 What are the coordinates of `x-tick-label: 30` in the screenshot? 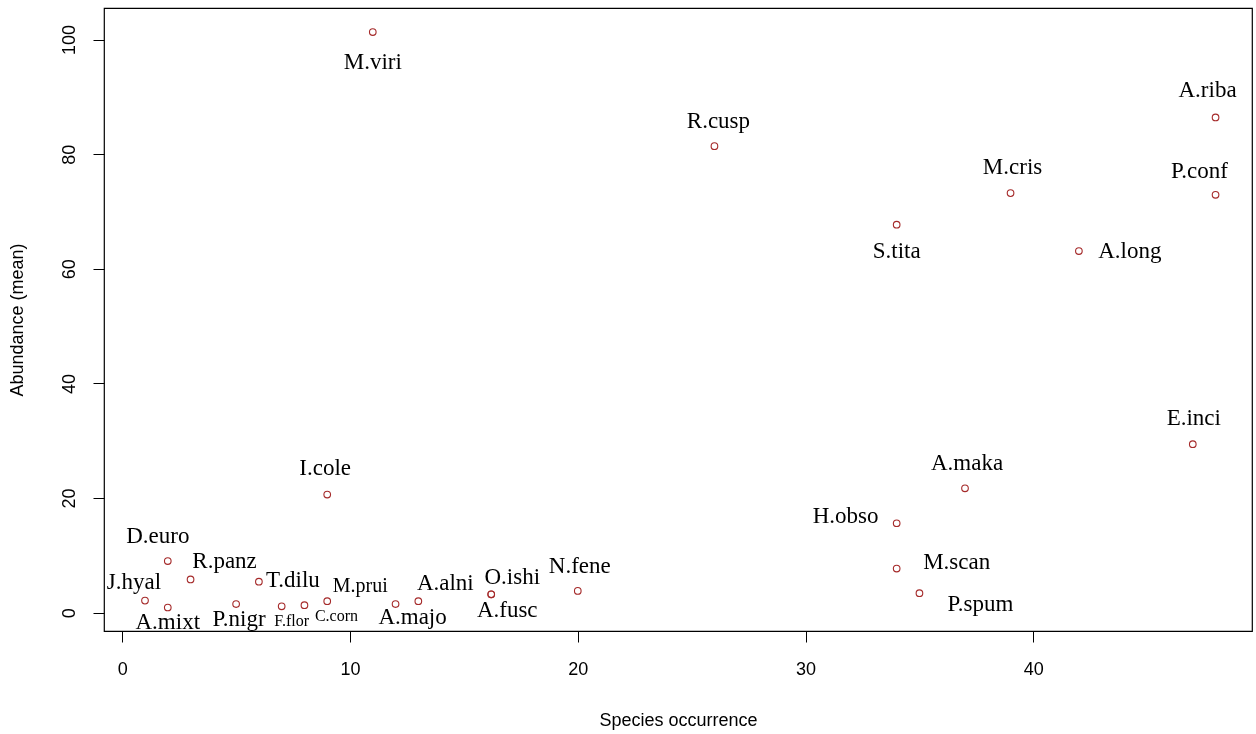 It's located at (806, 668).